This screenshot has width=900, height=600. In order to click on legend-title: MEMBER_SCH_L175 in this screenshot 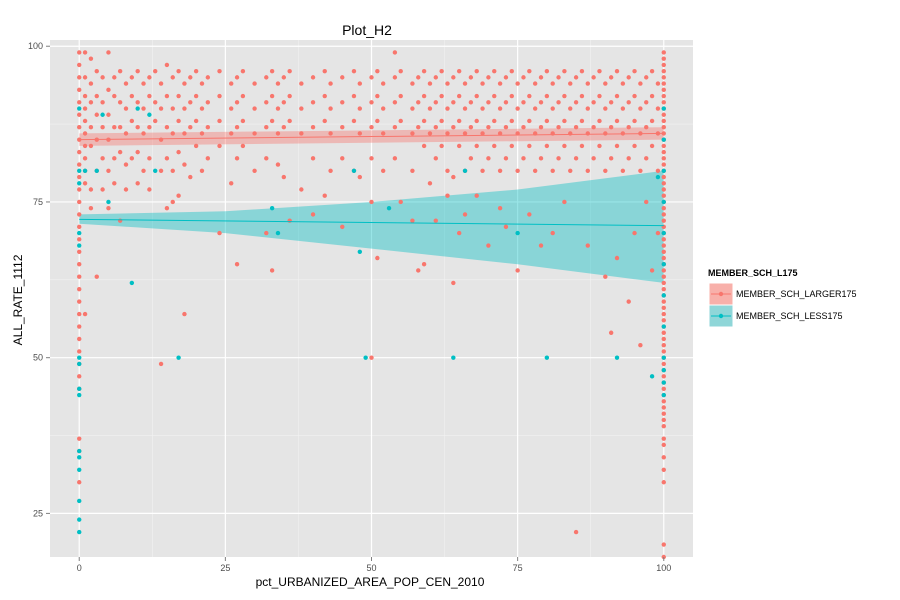, I will do `click(753, 273)`.